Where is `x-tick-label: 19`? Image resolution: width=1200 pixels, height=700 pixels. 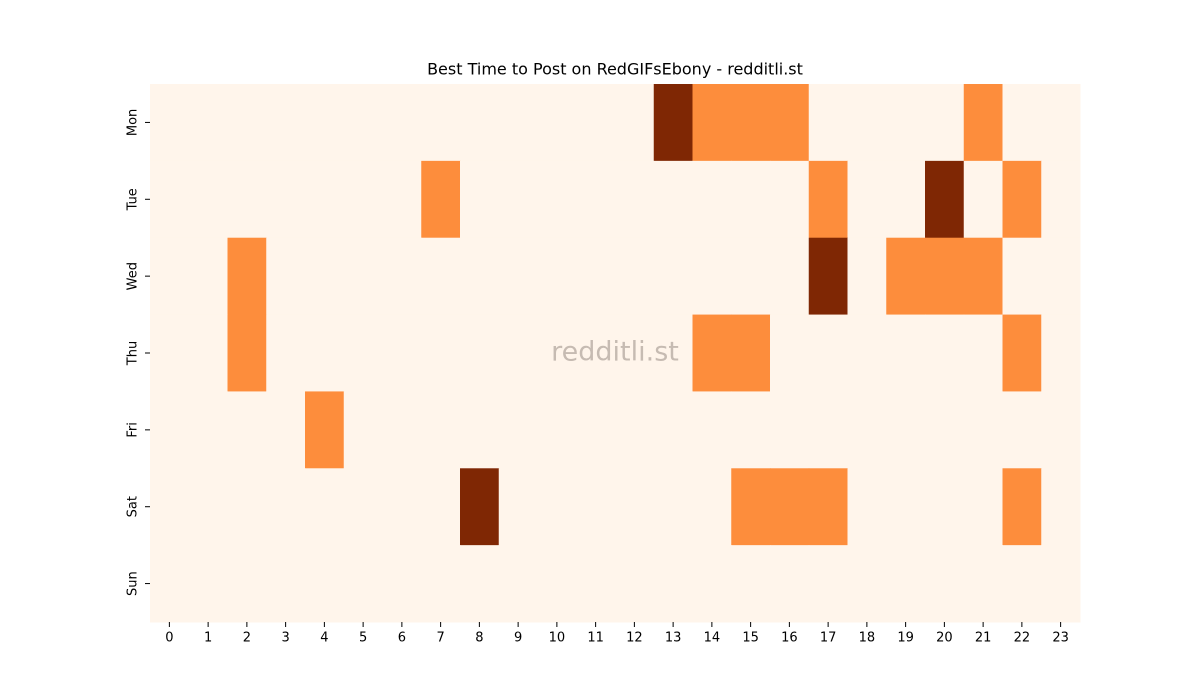
x-tick-label: 19 is located at coordinates (905, 638).